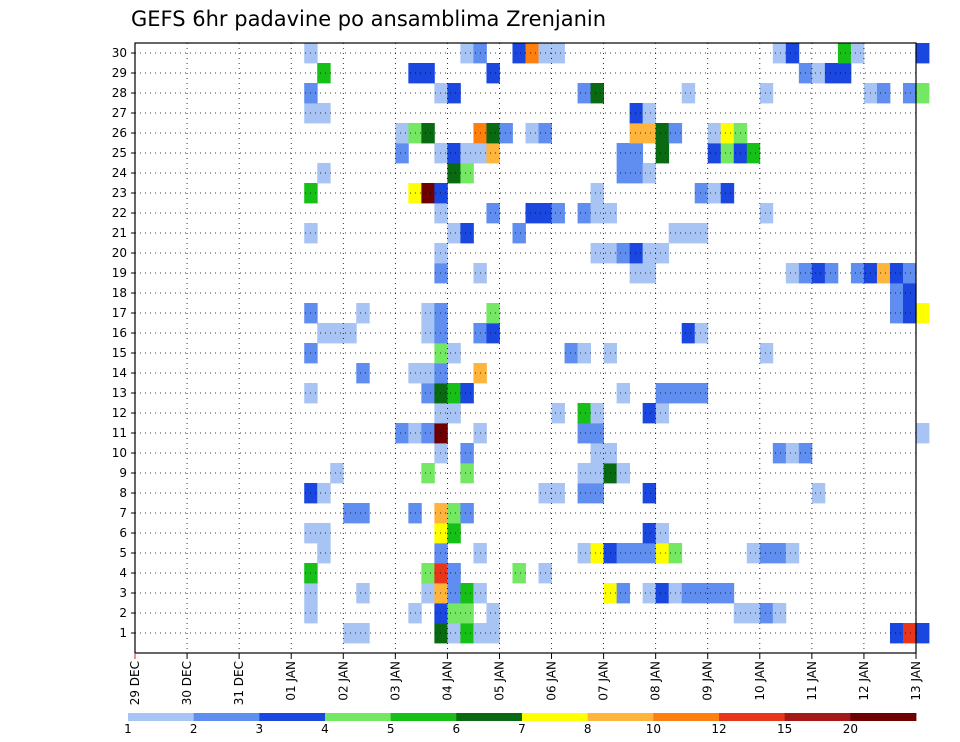 The width and height of the screenshot is (960, 742). Describe the element at coordinates (916, 681) in the screenshot. I see `x-tick-label: 13 JAN` at that location.